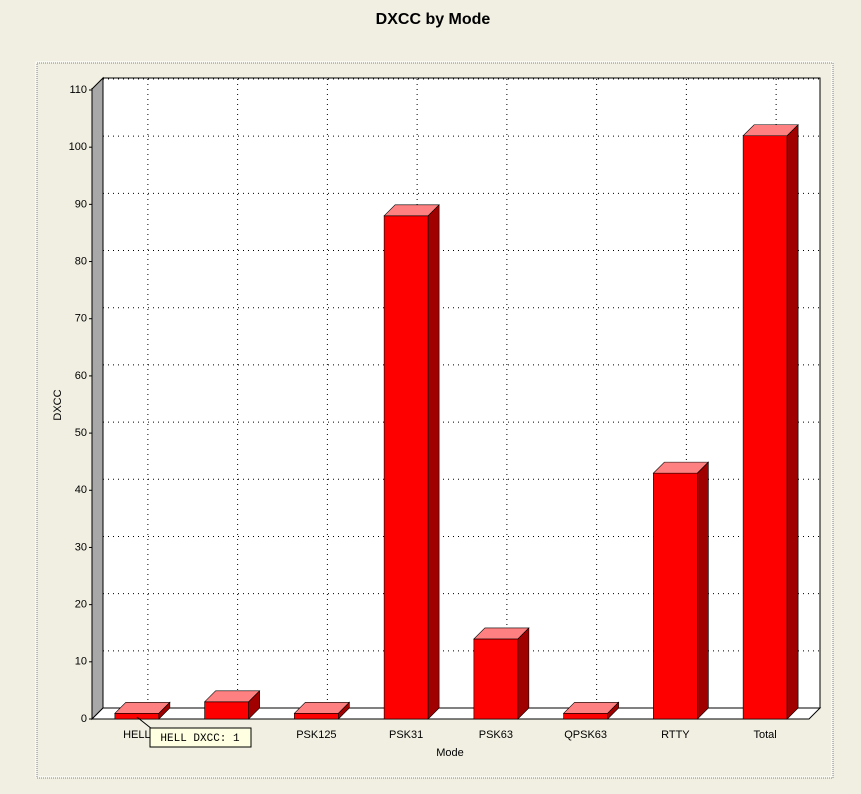 The image size is (861, 794). What do you see at coordinates (81, 261) in the screenshot?
I see `y-tick-label: 80` at bounding box center [81, 261].